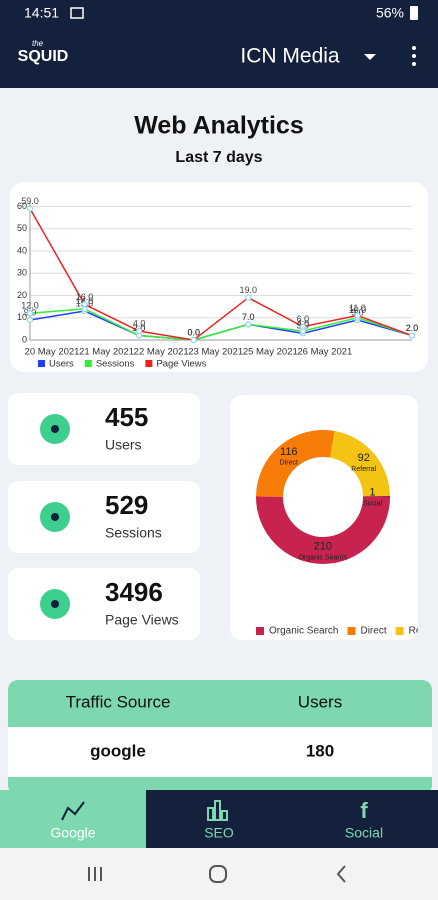 The height and width of the screenshot is (900, 438). Describe the element at coordinates (289, 463) in the screenshot. I see `slice-name: Direct` at that location.